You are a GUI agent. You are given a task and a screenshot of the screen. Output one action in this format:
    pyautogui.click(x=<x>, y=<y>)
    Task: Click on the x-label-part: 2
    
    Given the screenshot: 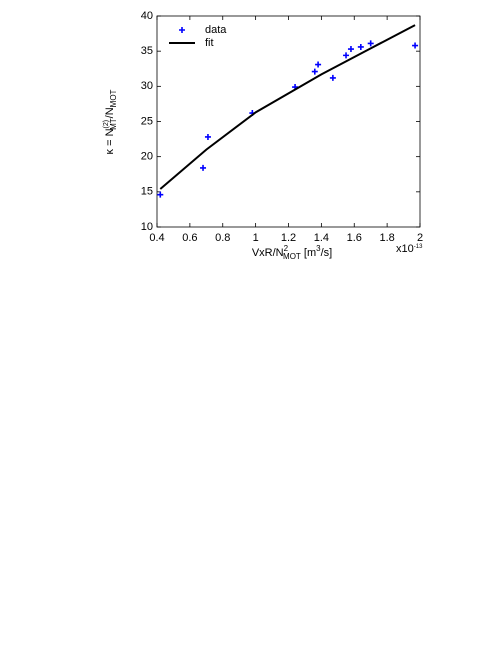 What is the action you would take?
    pyautogui.click(x=286, y=248)
    